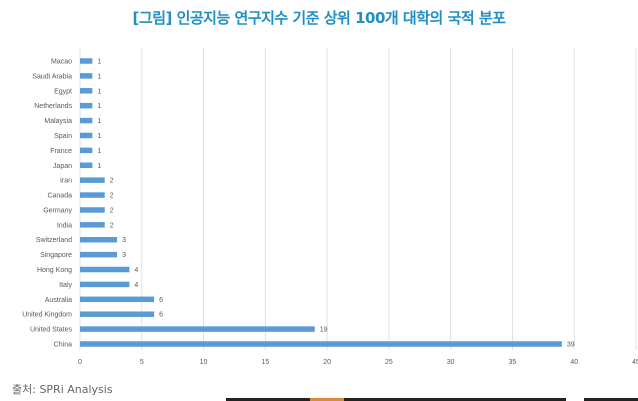 The image size is (638, 401). I want to click on category-label: Malaysia, so click(58, 121).